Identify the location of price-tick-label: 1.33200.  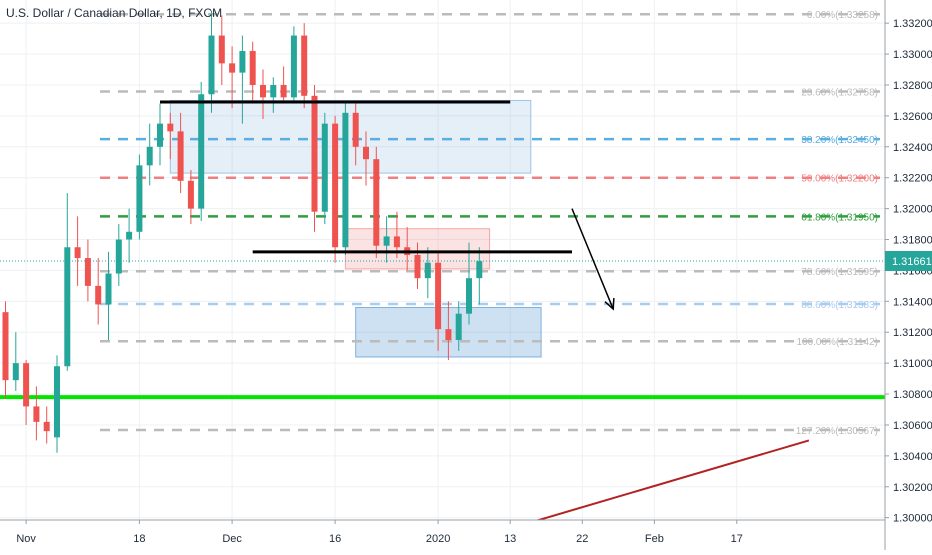
(912, 24).